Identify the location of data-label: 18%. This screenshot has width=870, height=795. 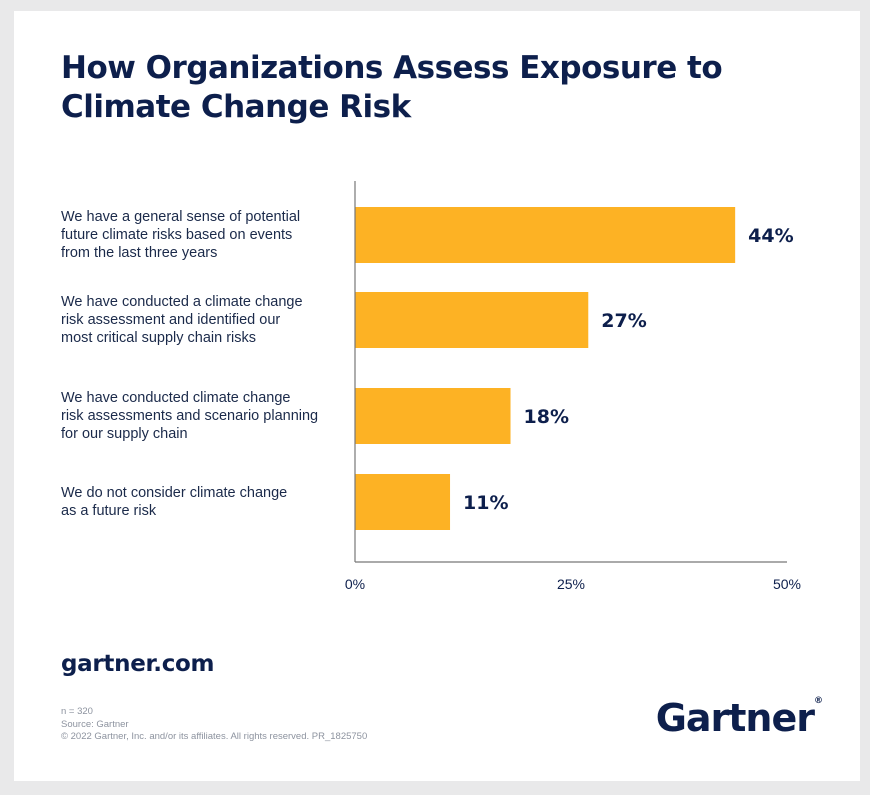
(546, 417).